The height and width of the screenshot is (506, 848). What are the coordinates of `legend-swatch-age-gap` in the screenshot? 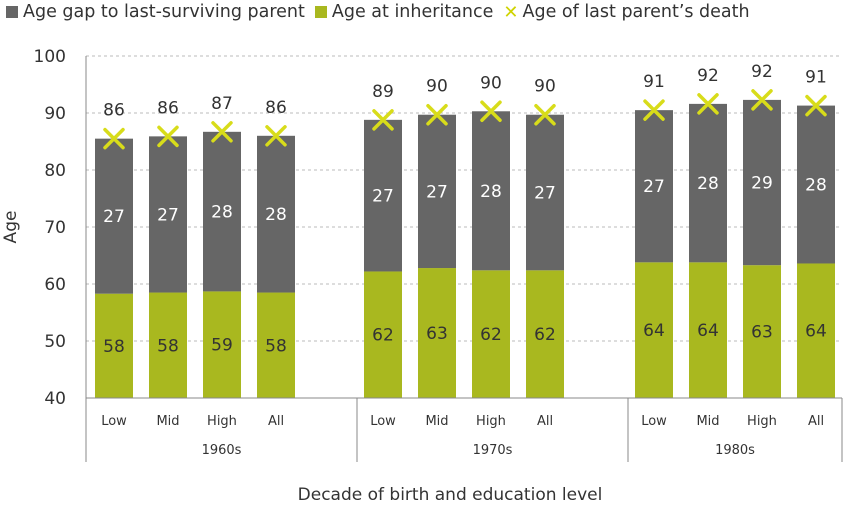 It's located at (12, 12).